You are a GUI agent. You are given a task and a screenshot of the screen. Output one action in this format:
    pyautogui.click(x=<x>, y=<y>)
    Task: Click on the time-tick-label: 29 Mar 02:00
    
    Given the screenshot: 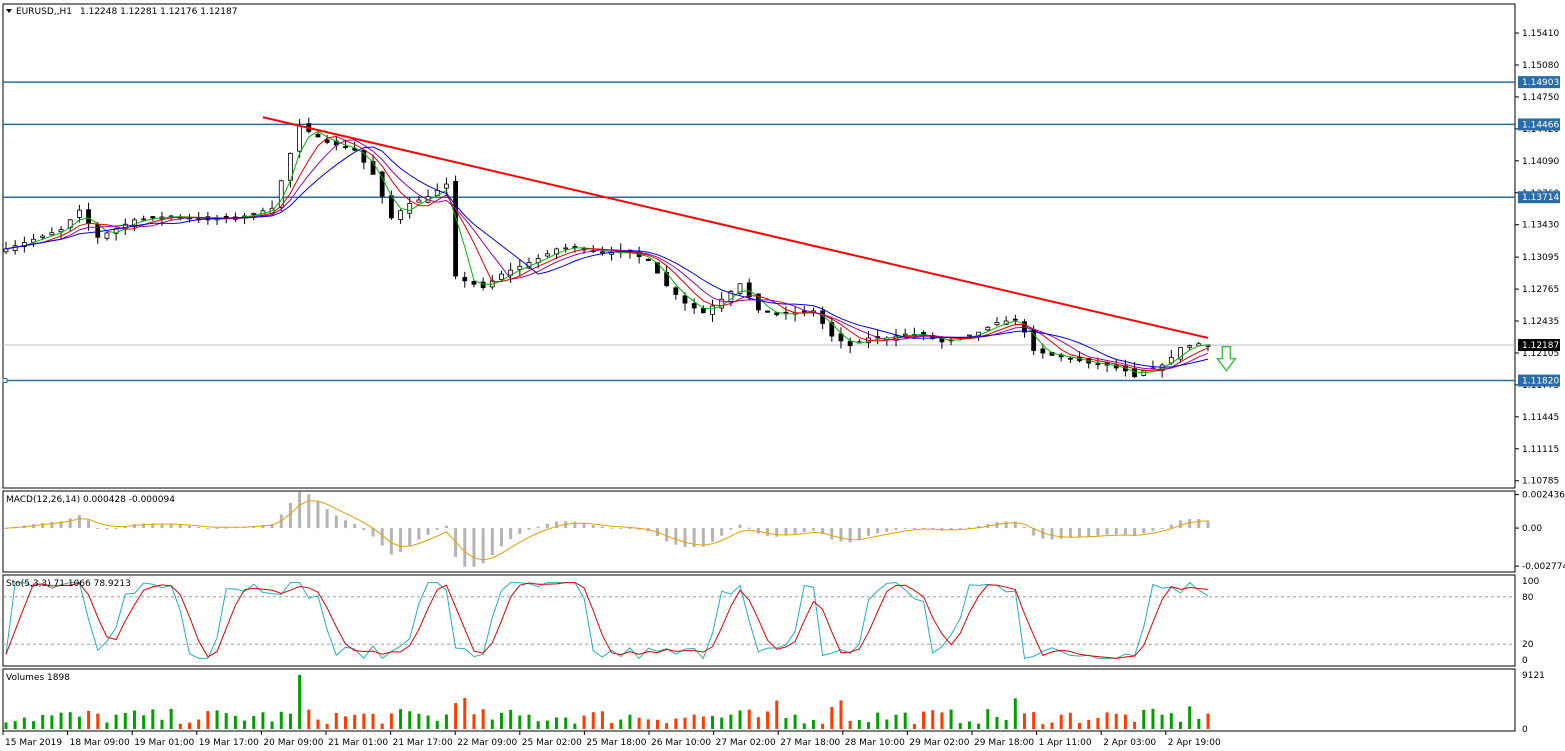 What is the action you would take?
    pyautogui.click(x=939, y=743)
    